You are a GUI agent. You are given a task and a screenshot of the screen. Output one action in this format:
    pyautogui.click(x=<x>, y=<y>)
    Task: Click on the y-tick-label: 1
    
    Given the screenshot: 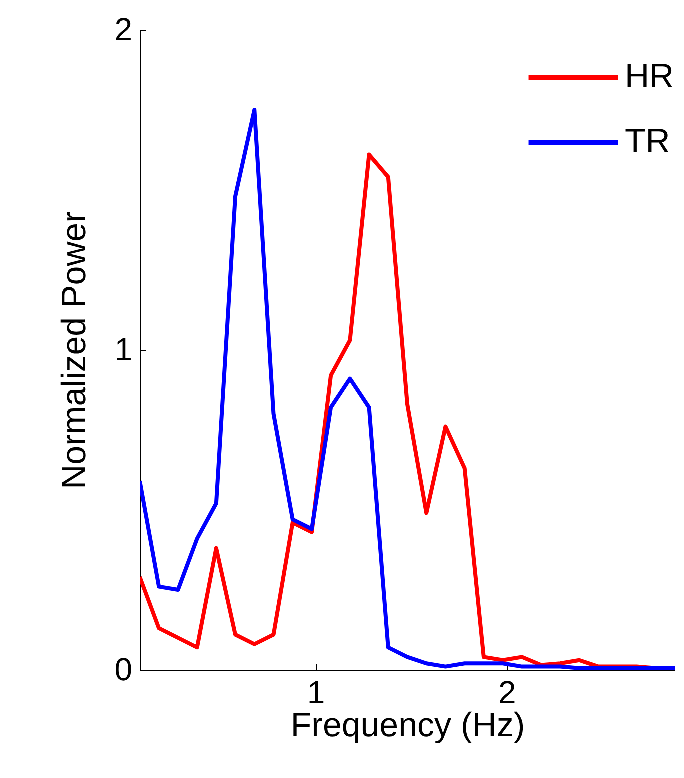 What is the action you would take?
    pyautogui.click(x=123, y=350)
    